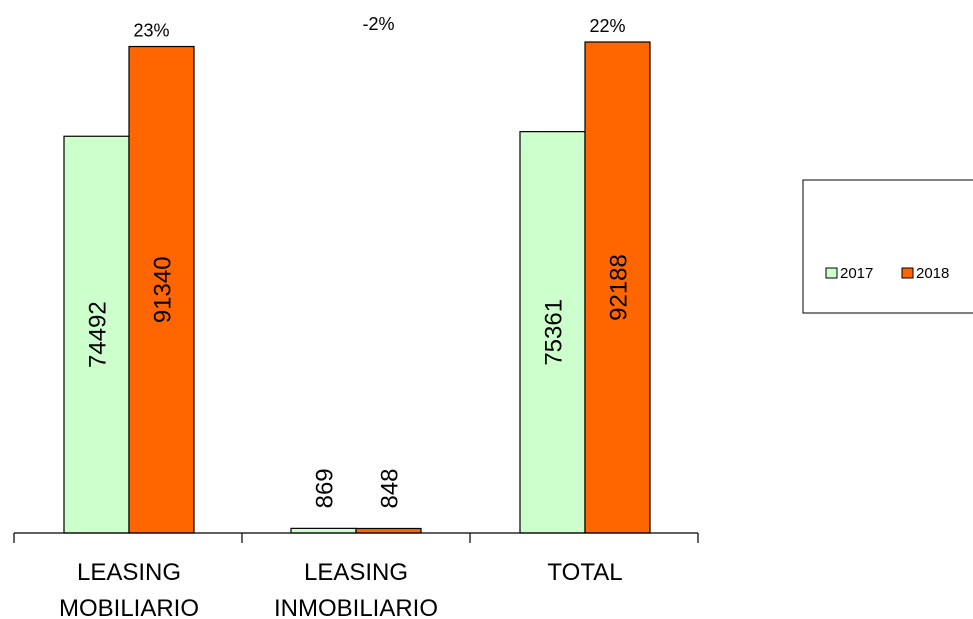 Image resolution: width=973 pixels, height=619 pixels. I want to click on legend-label-2017: 2017, so click(856, 273).